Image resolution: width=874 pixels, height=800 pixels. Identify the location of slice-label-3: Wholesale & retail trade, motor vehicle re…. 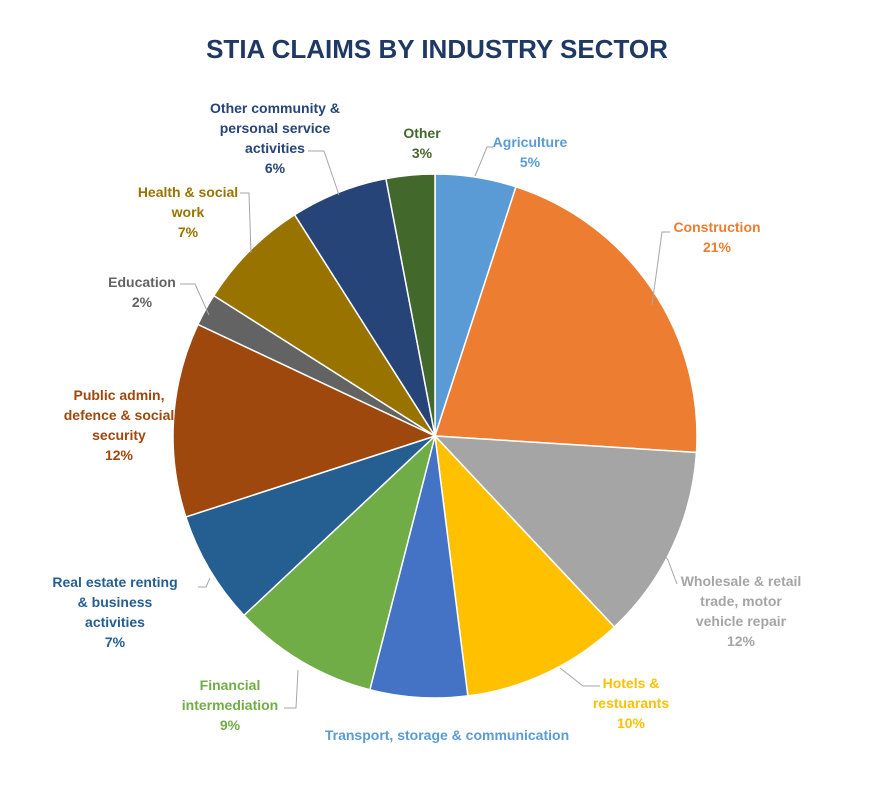
(741, 611).